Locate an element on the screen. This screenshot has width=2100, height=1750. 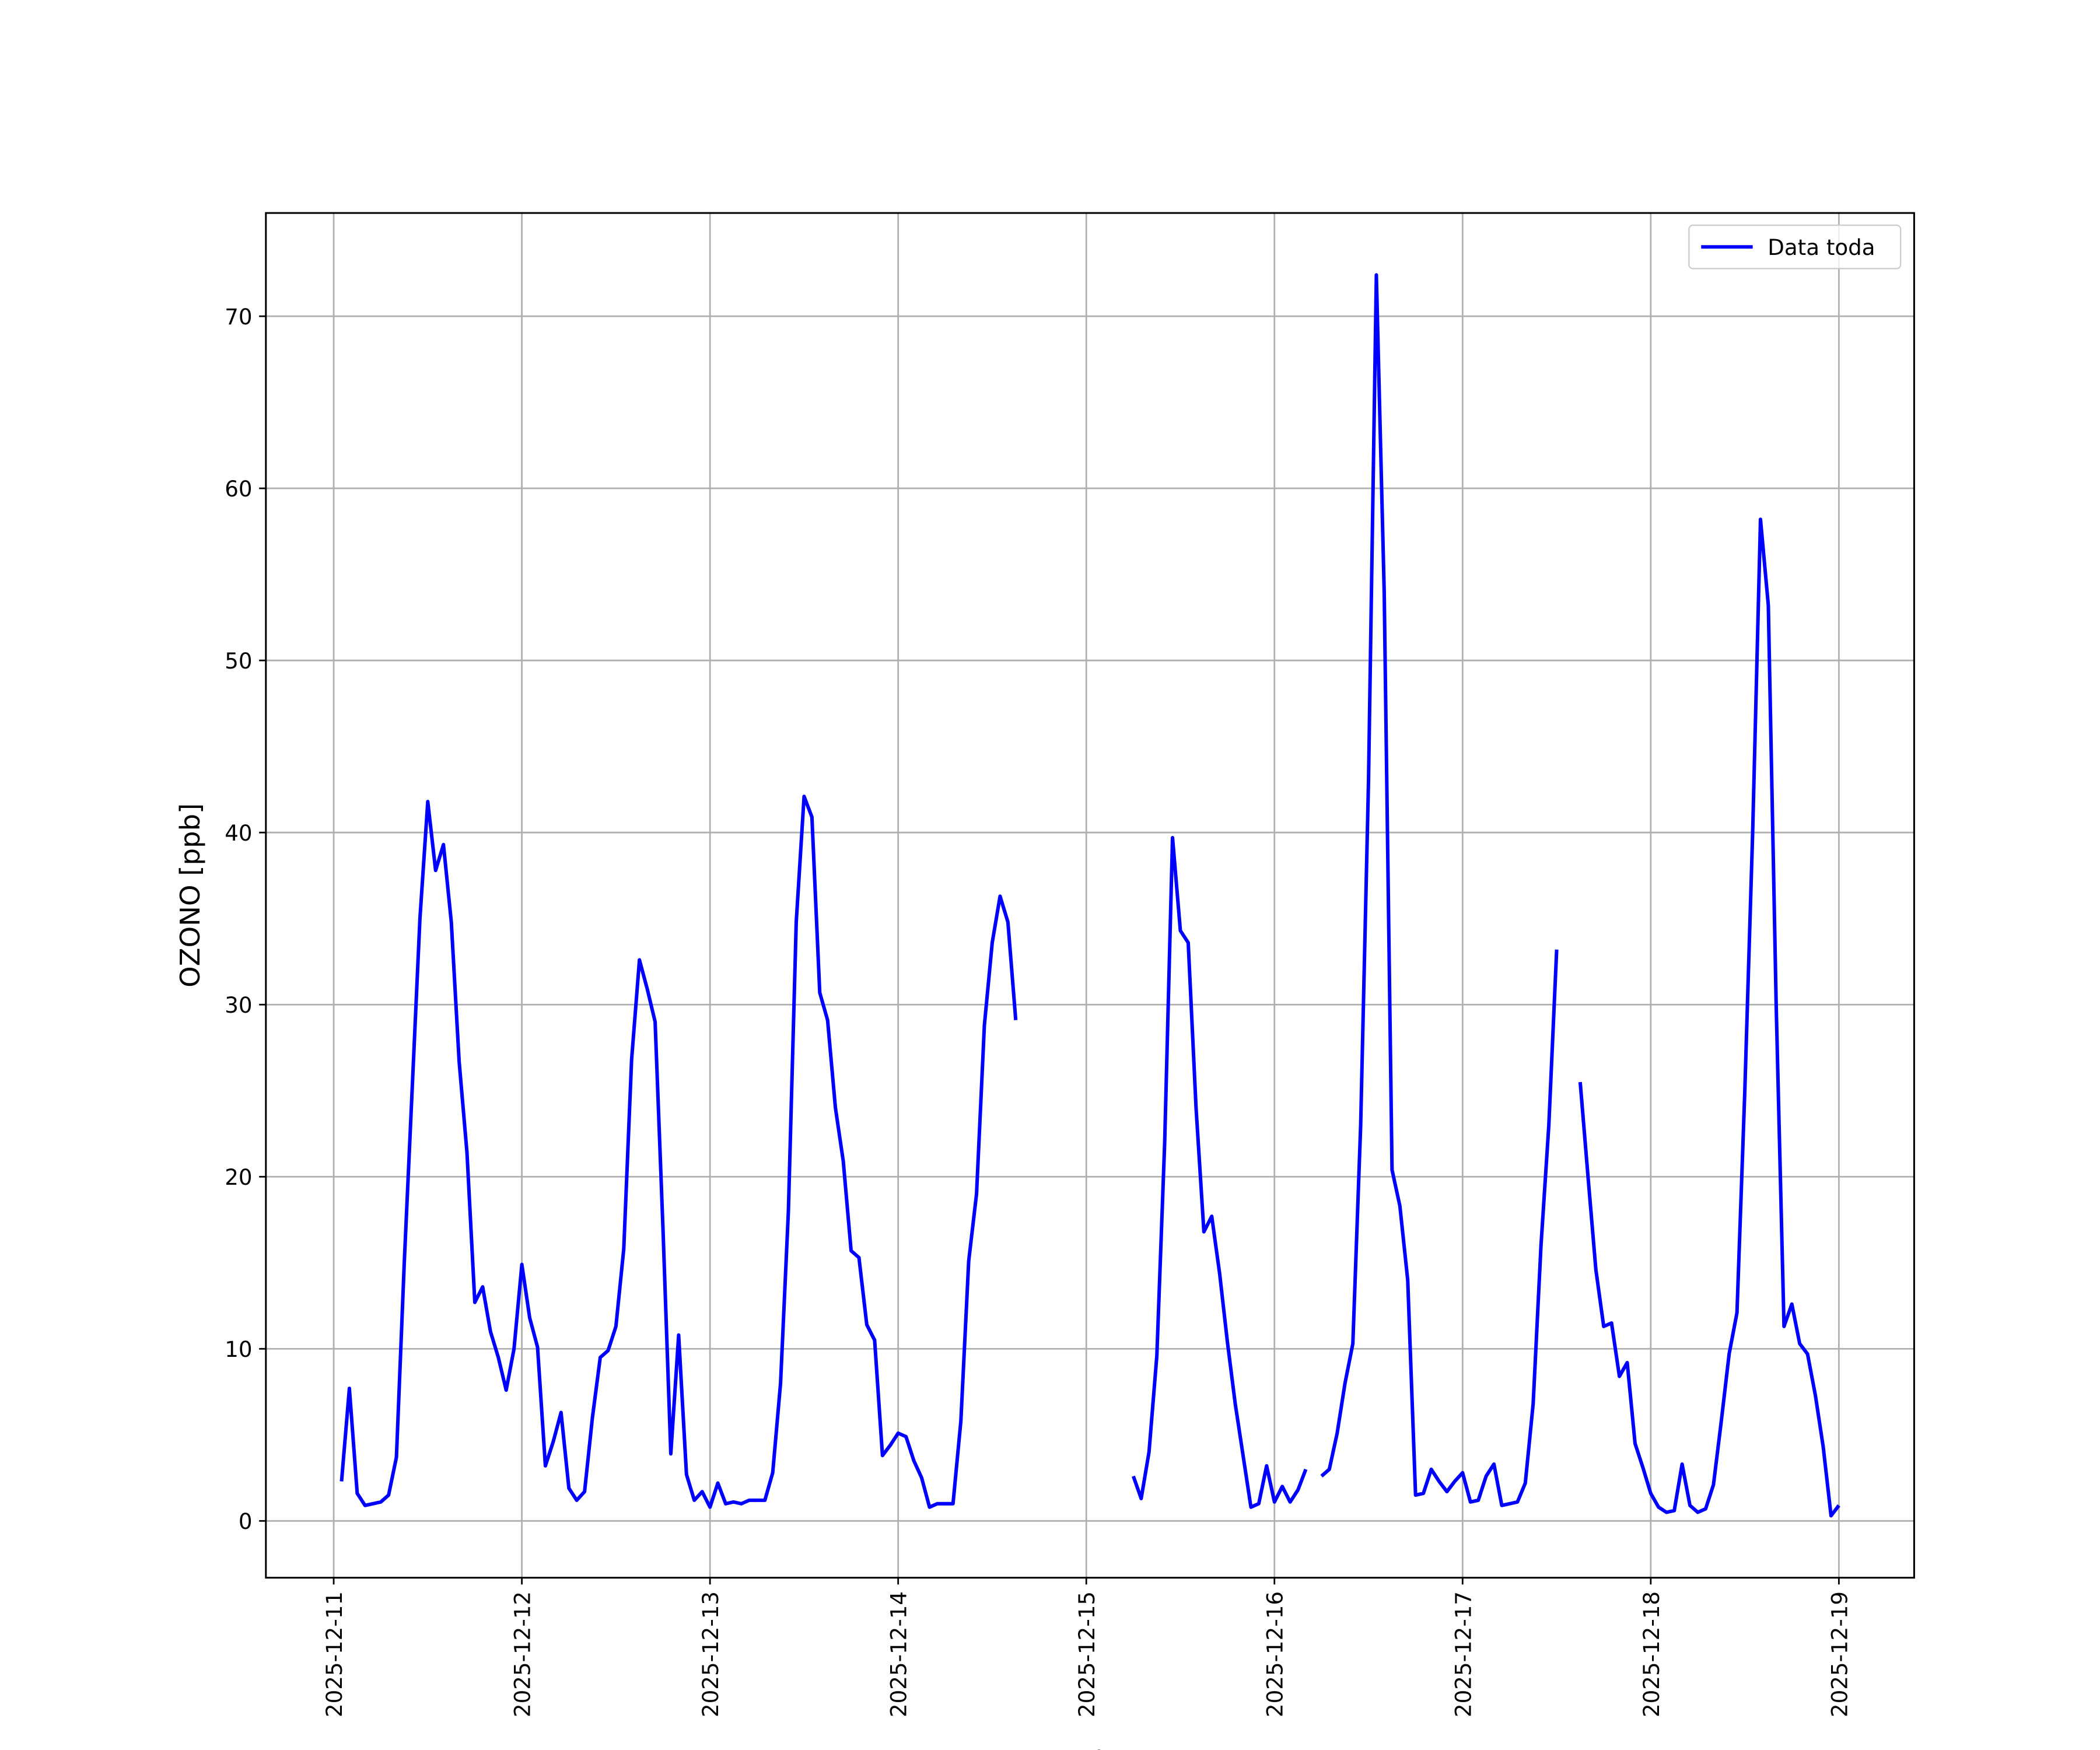
y-tick-label: 60 is located at coordinates (238, 489).